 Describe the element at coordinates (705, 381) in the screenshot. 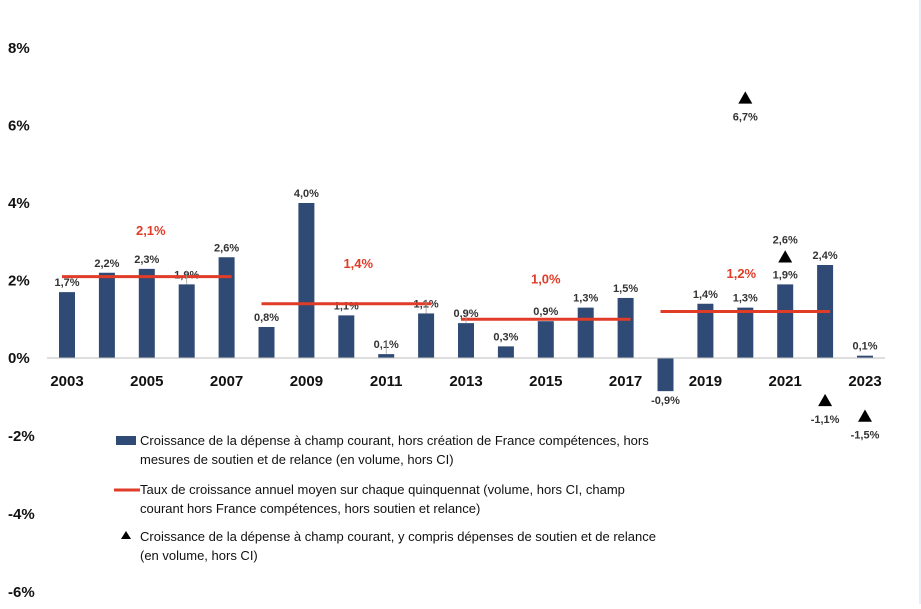

I see `x-tick-label: 2019` at that location.